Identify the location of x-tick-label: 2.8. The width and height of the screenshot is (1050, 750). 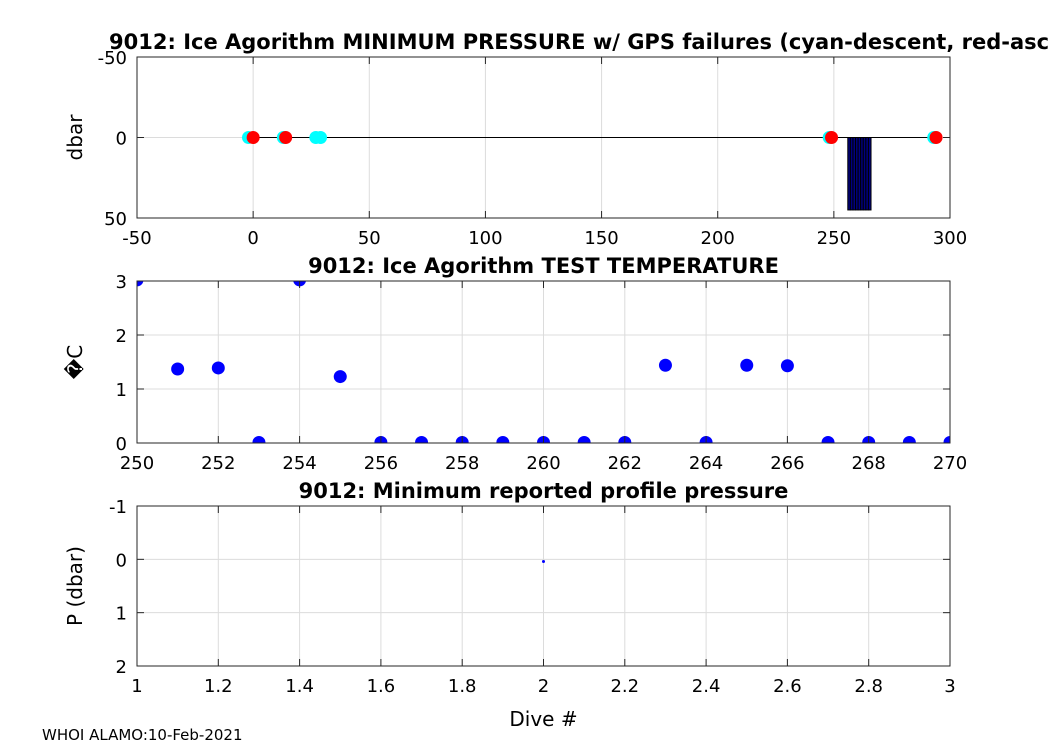
(868, 686).